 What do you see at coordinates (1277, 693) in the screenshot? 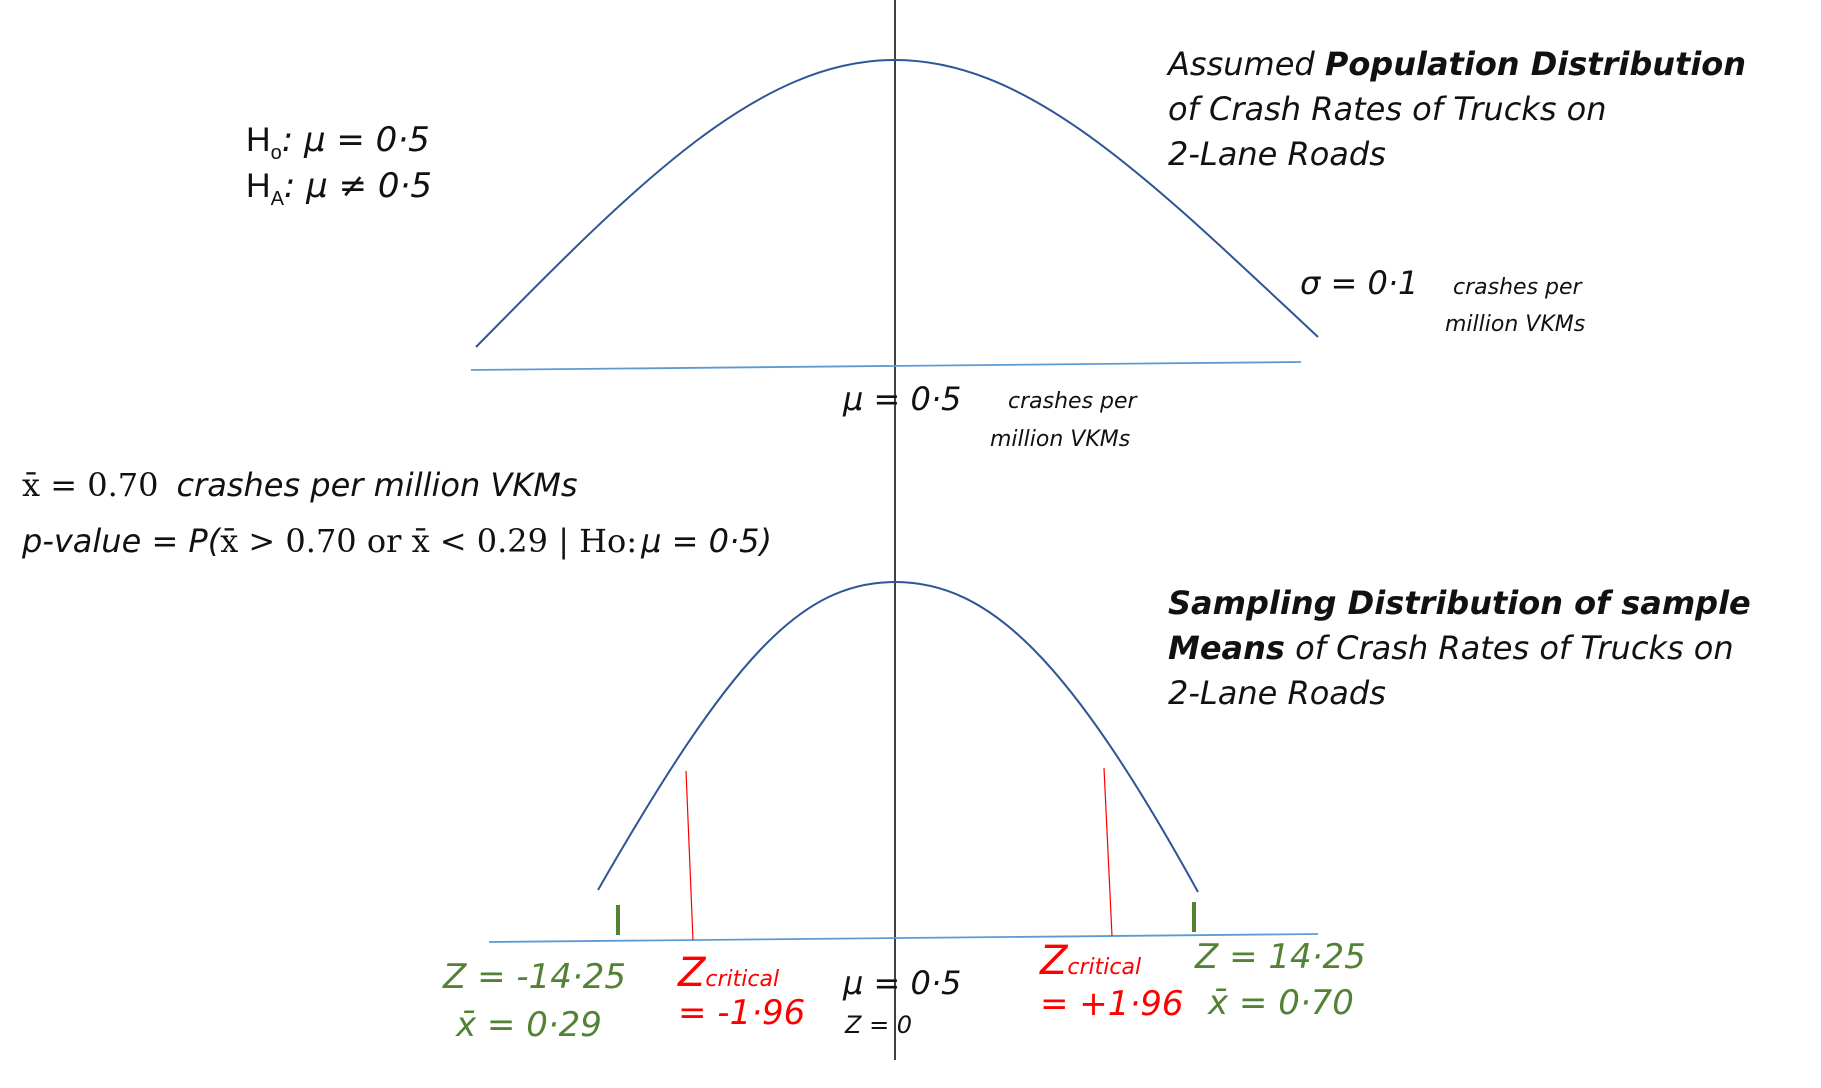
I see `sampling-title-line3: 2-Lane Roads` at bounding box center [1277, 693].